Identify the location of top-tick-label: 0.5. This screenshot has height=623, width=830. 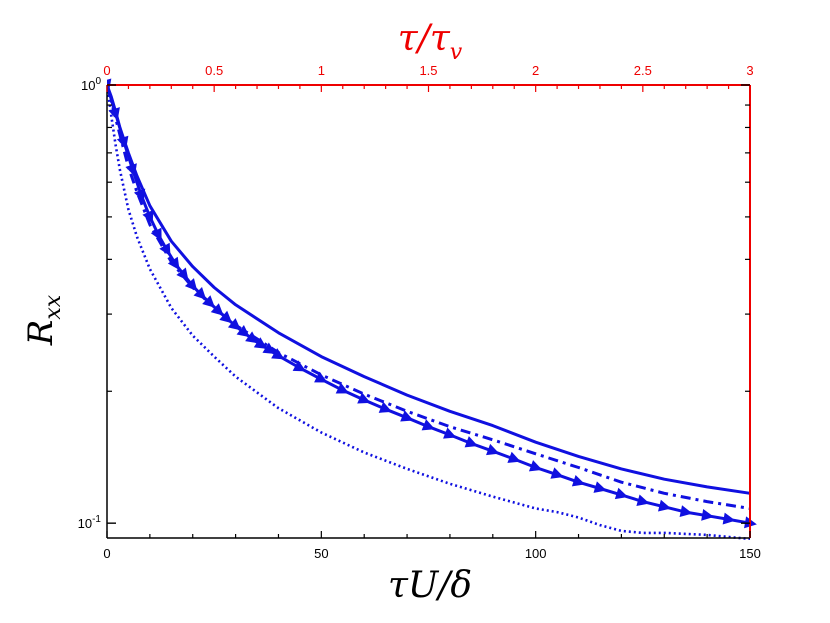
(214, 70).